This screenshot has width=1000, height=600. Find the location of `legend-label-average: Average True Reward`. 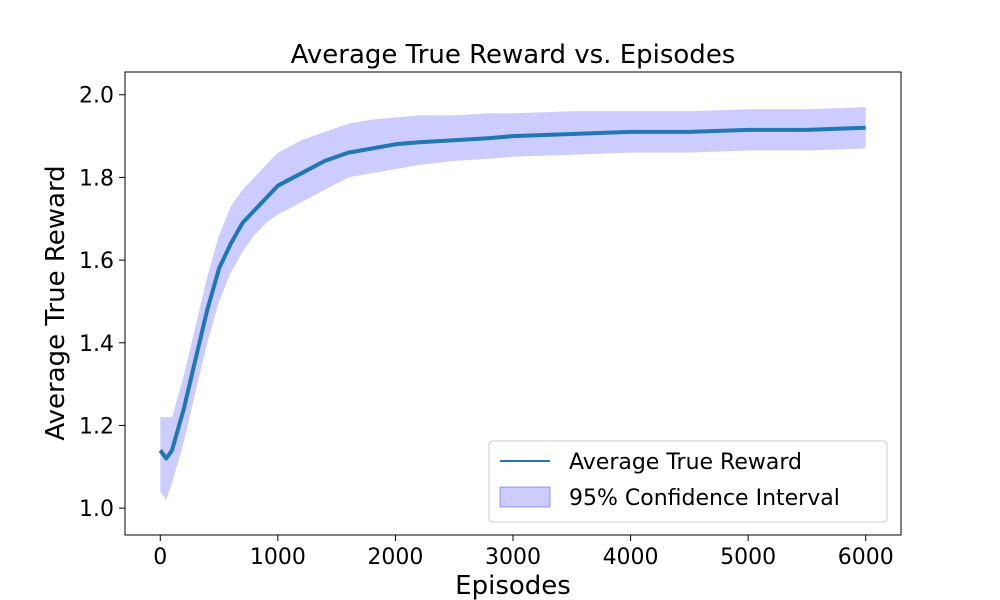

legend-label-average: Average True Reward is located at coordinates (685, 462).